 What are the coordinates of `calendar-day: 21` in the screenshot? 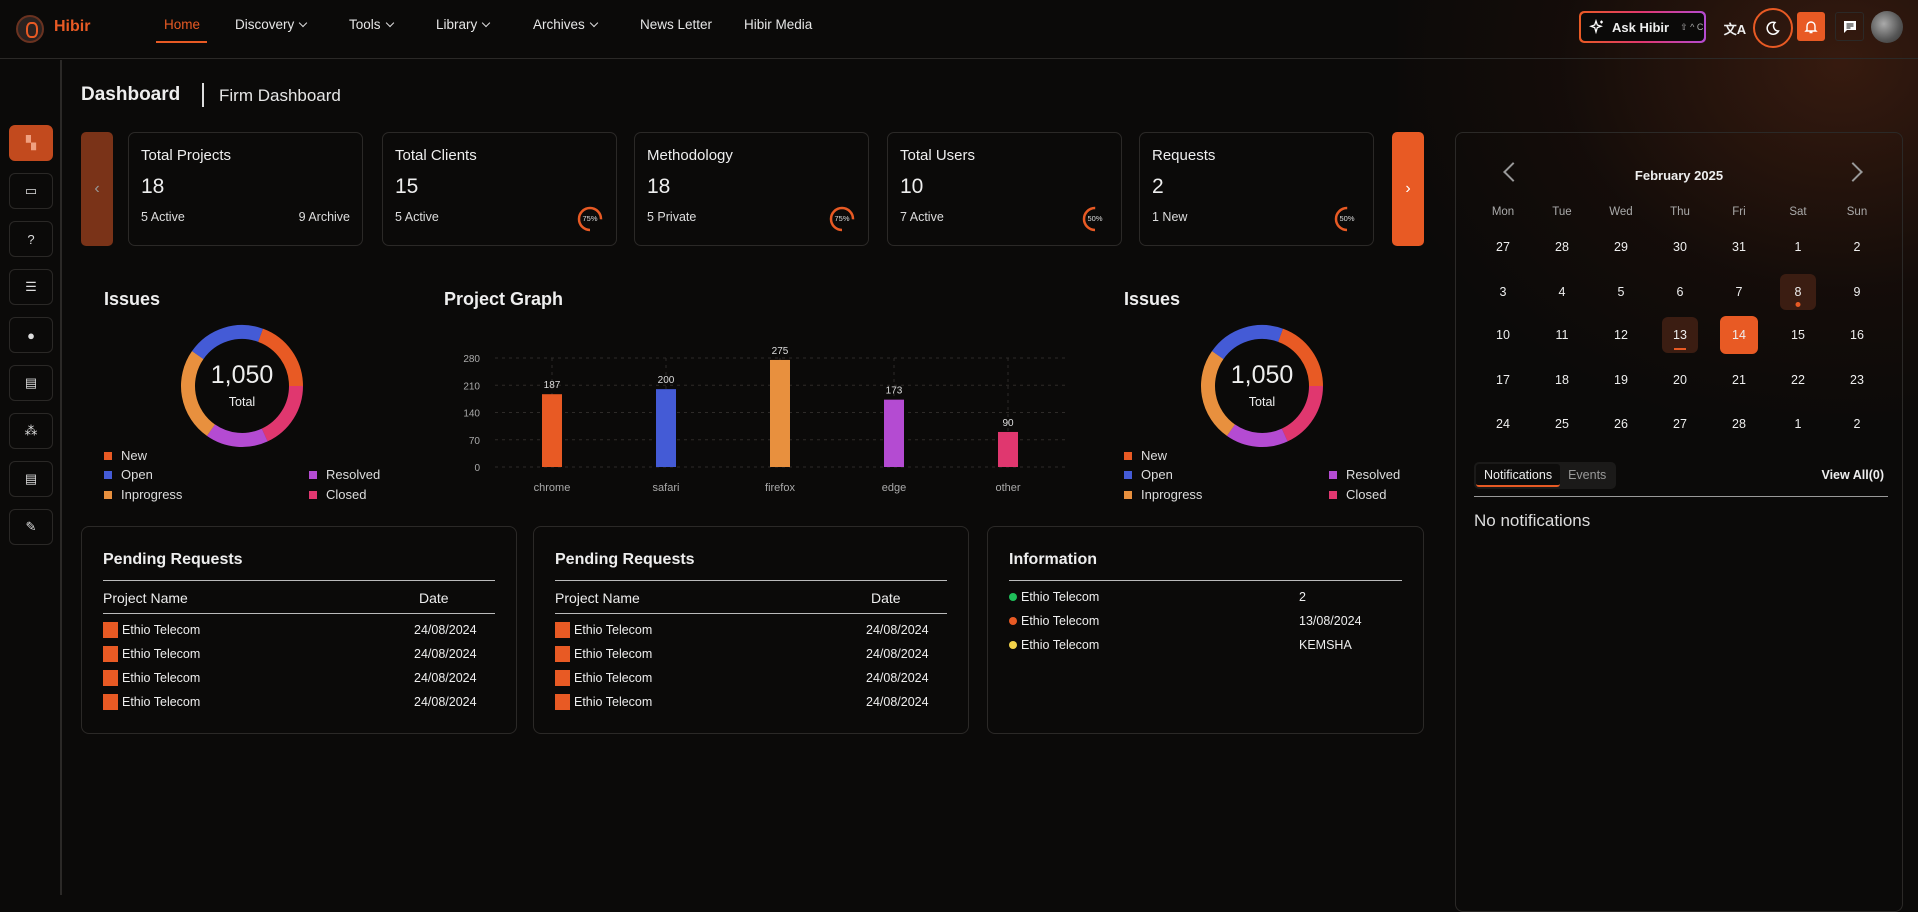 It's located at (1739, 380).